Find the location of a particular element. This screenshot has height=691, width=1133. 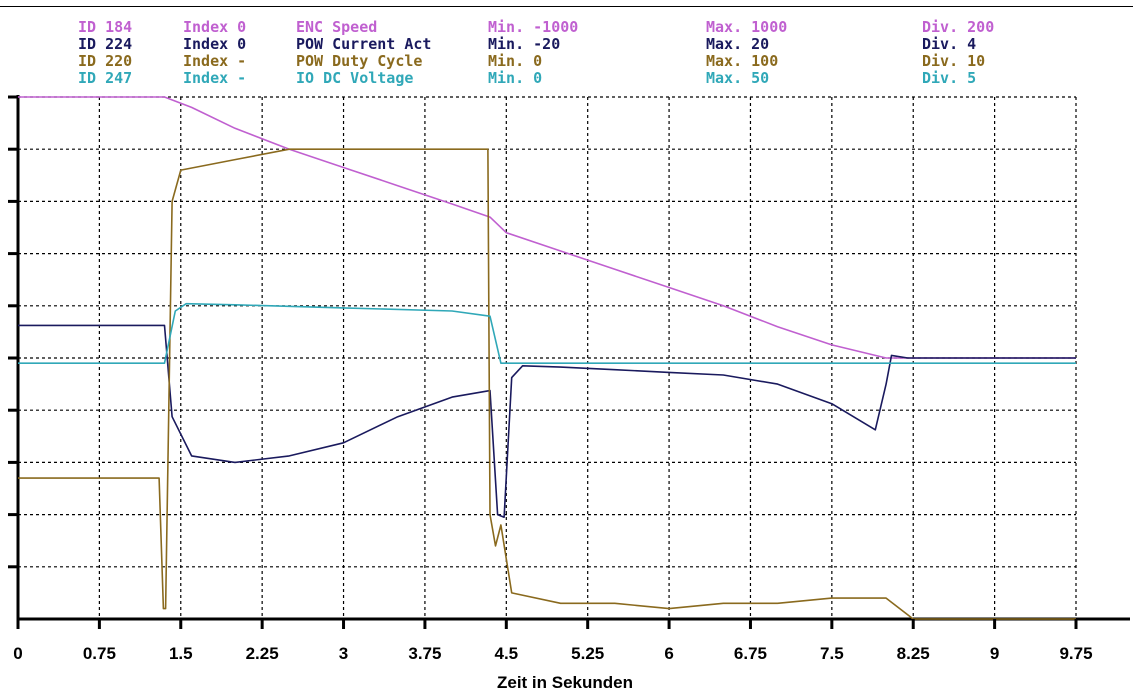

legend-max: Max. 1000 is located at coordinates (747, 27).